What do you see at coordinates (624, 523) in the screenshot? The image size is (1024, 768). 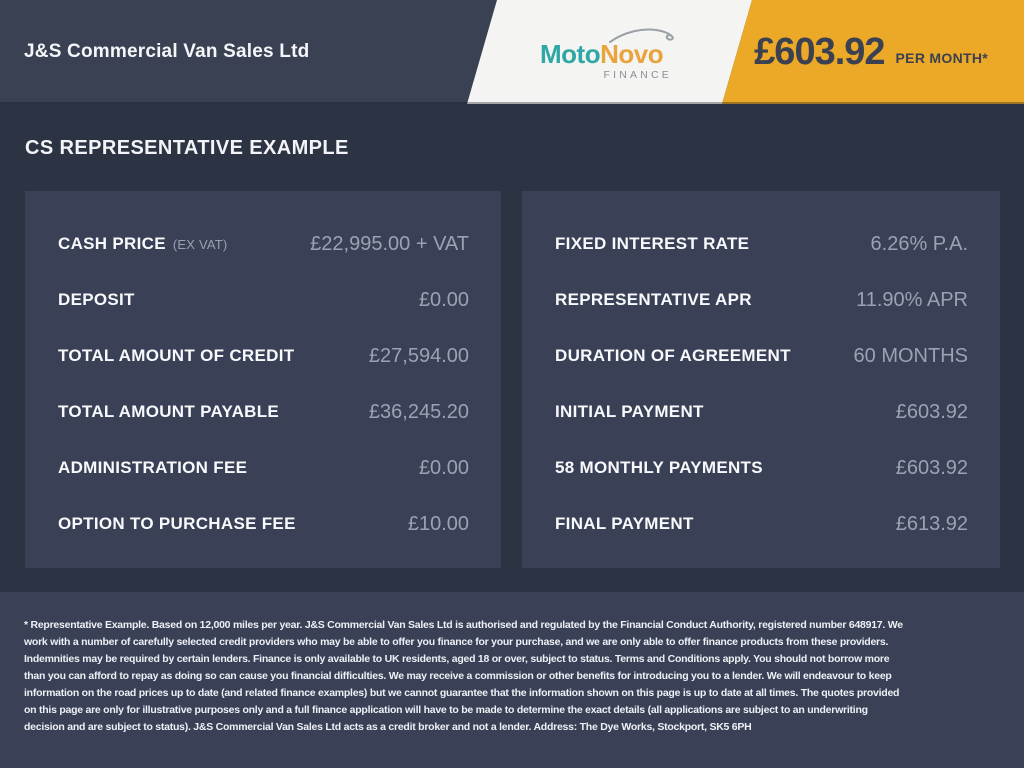 I see `row-label: FINAL PAYMENT` at bounding box center [624, 523].